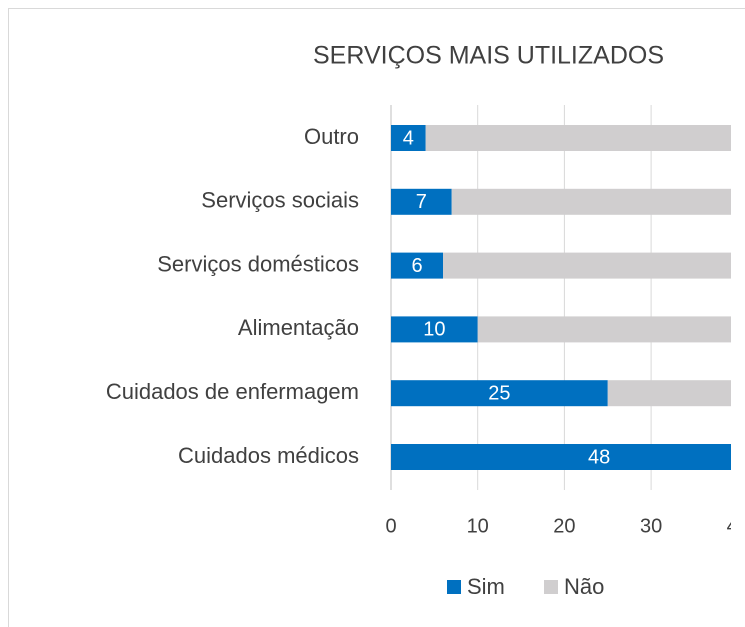 The height and width of the screenshot is (627, 745). Describe the element at coordinates (488, 56) in the screenshot. I see `chart-title: SERVIÇOS MAIS UTILIZADOS` at that location.